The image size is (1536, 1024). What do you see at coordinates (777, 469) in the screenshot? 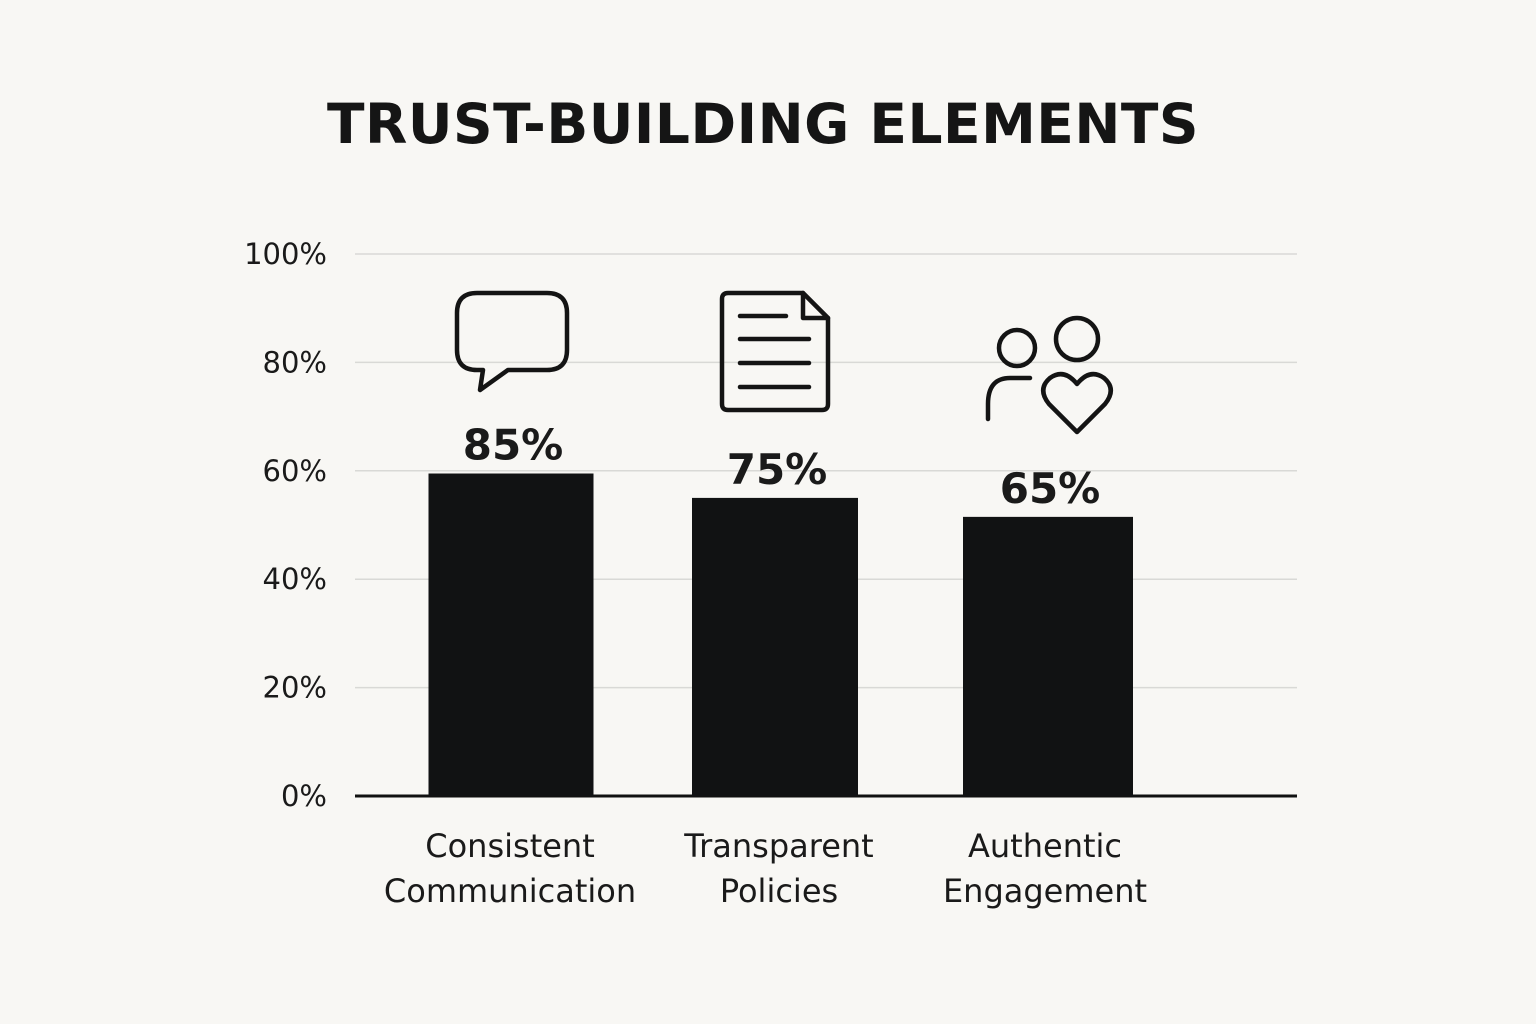
I see `bar-value-label: 75%` at bounding box center [777, 469].